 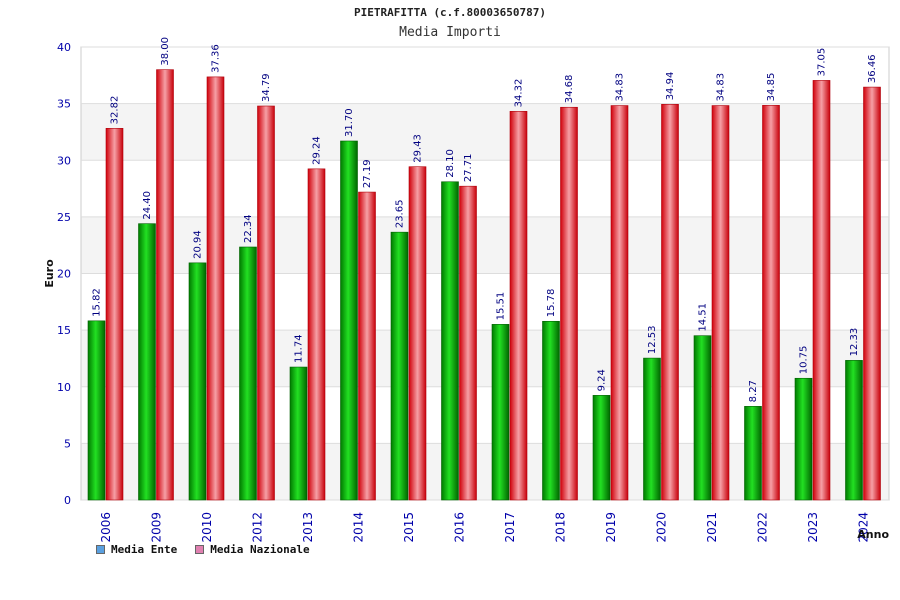 I want to click on data-label: 38.00, so click(x=165, y=51).